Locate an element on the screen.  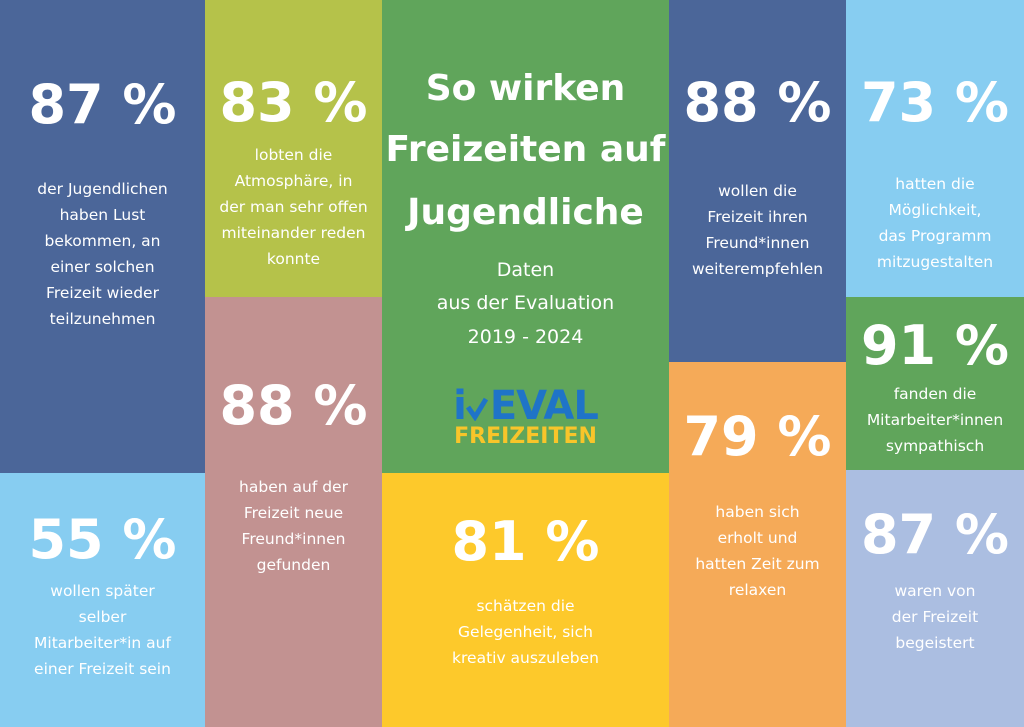
description-line: gefunden is located at coordinates (293, 565).